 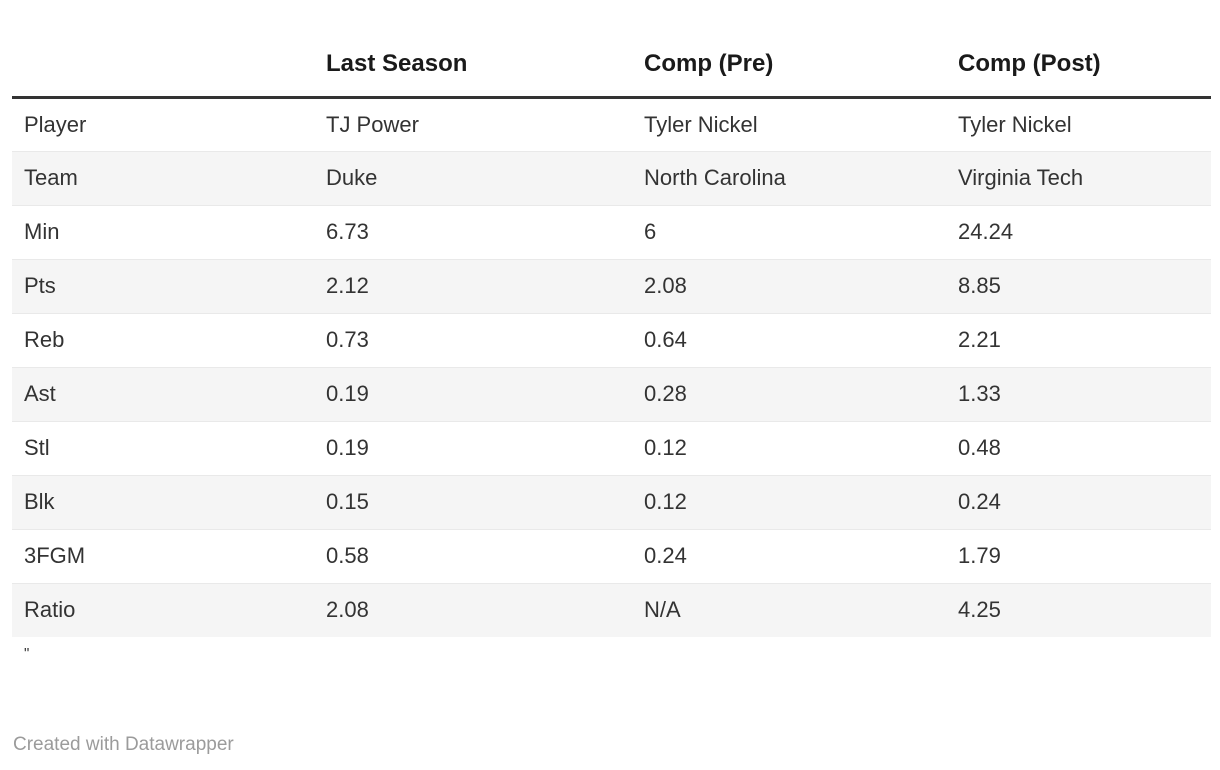 I want to click on column-header-last-season: Last Season, so click(x=397, y=63).